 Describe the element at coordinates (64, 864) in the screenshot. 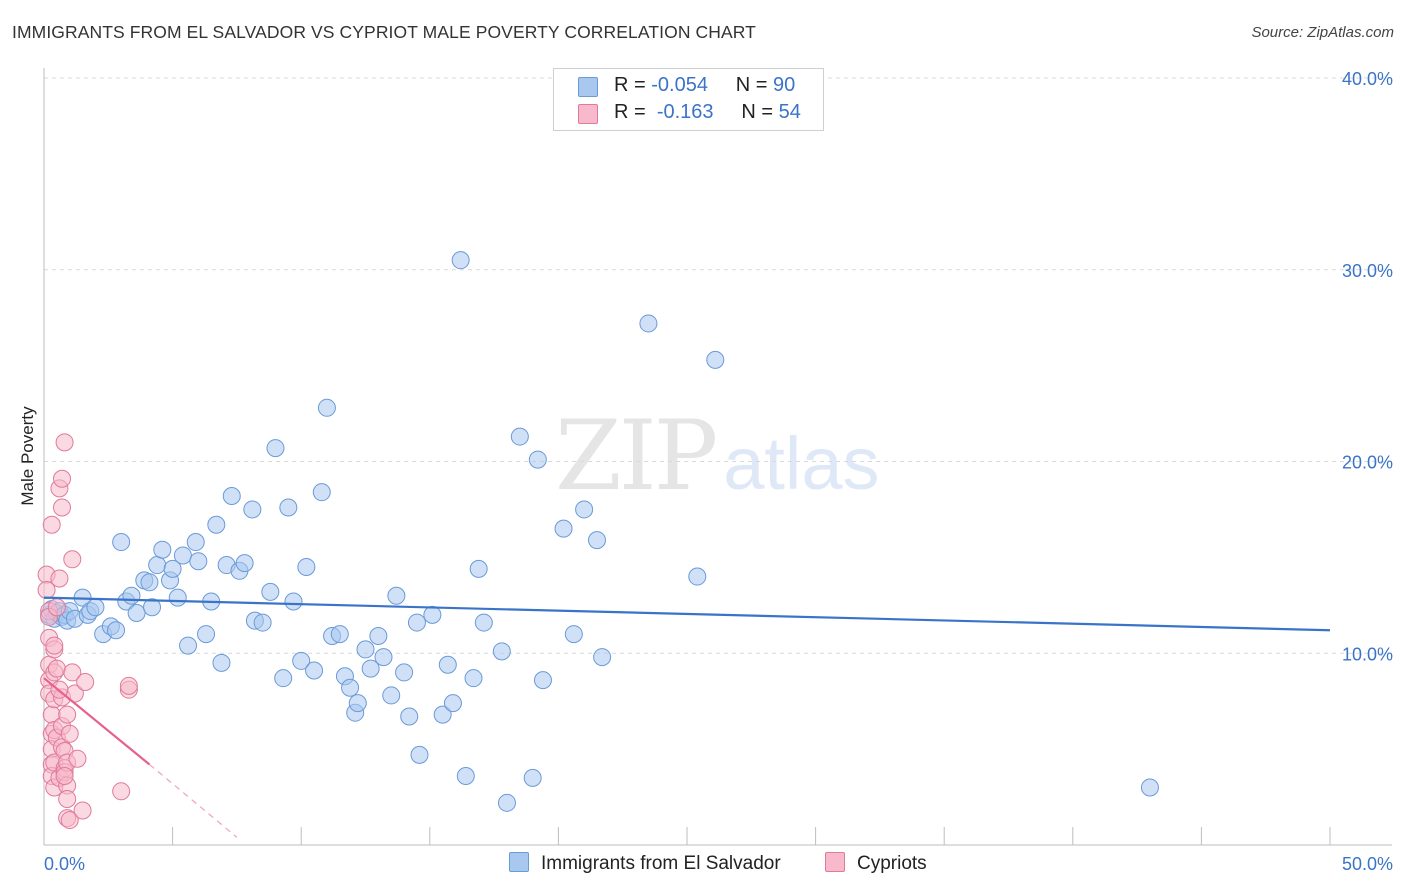

I see `x-tick-label-min: 0.0%` at that location.